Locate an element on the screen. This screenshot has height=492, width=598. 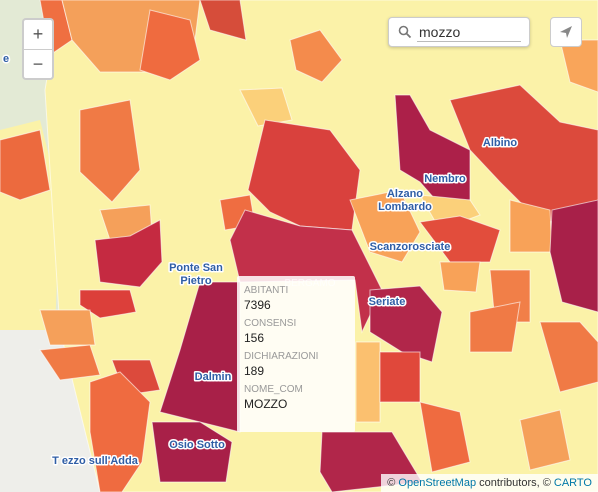
place-label-line: Scanzorosciate is located at coordinates (410, 247).